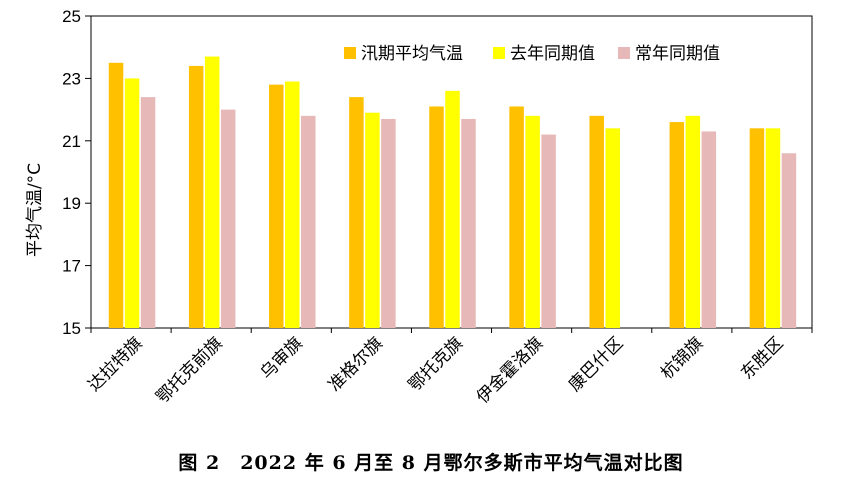 The image size is (862, 497). What do you see at coordinates (71, 203) in the screenshot?
I see `y-tick-label: 19` at bounding box center [71, 203].